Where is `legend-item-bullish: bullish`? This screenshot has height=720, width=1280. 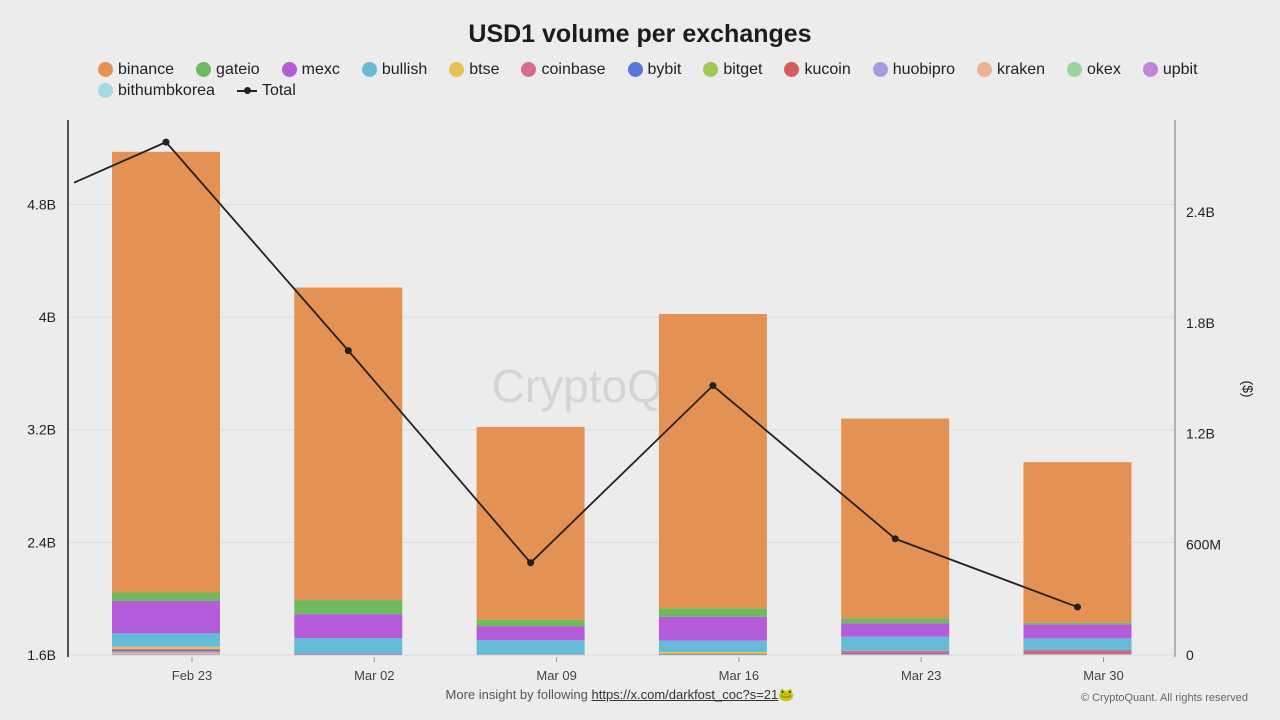 legend-item-bullish: bullish is located at coordinates (394, 69).